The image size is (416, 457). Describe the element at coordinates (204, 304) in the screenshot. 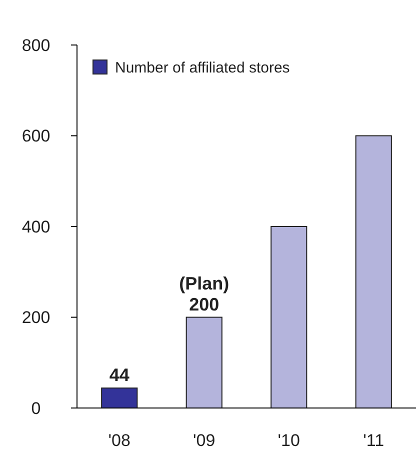

I see `data-label: 200` at that location.